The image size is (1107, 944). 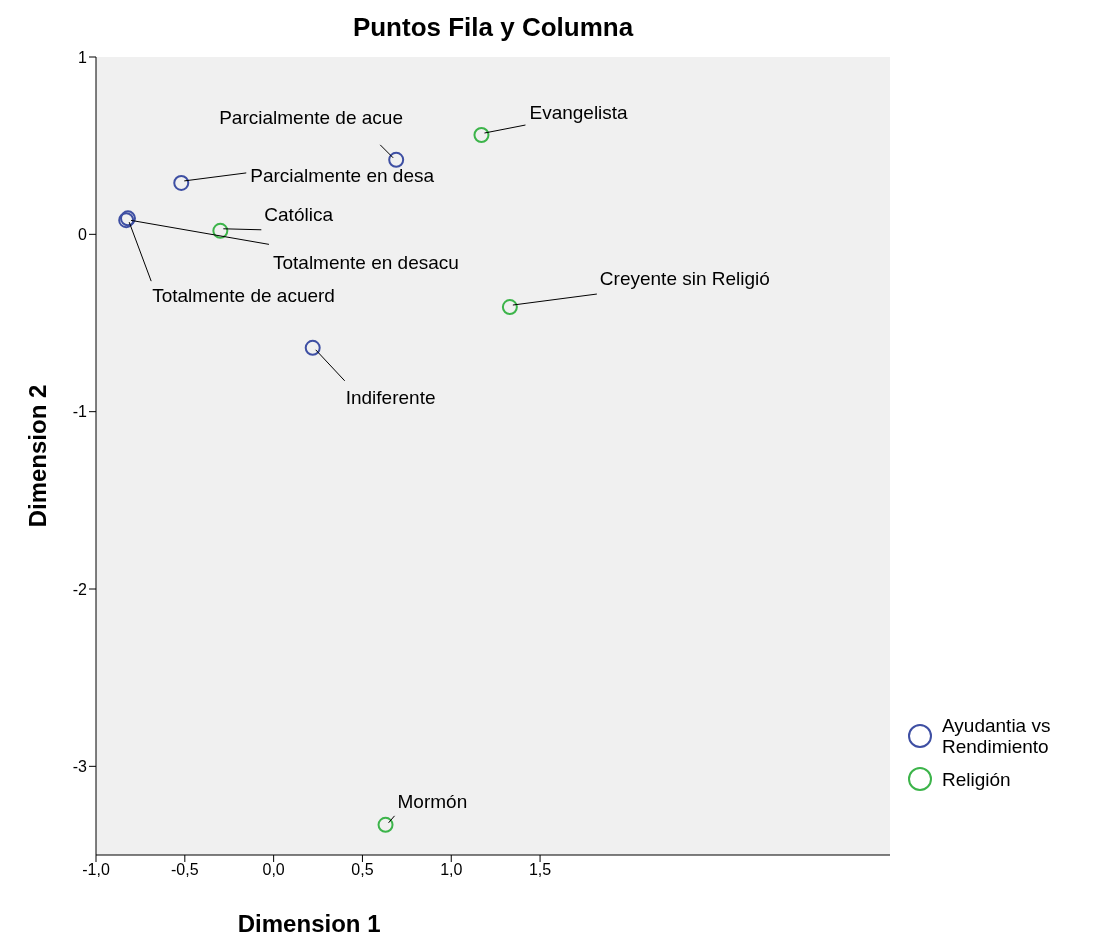 I want to click on legend-label: Ayudantia vs Rendimiento, so click(x=997, y=736).